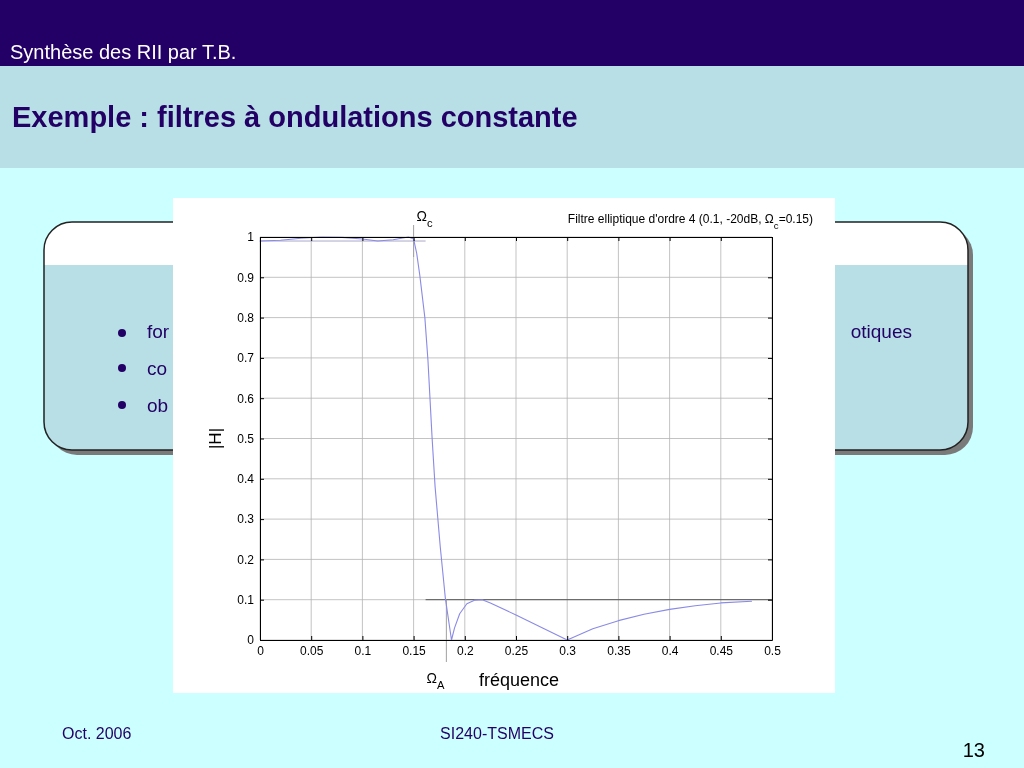  Describe the element at coordinates (363, 650) in the screenshot. I see `x-tick-label: 0.1` at that location.